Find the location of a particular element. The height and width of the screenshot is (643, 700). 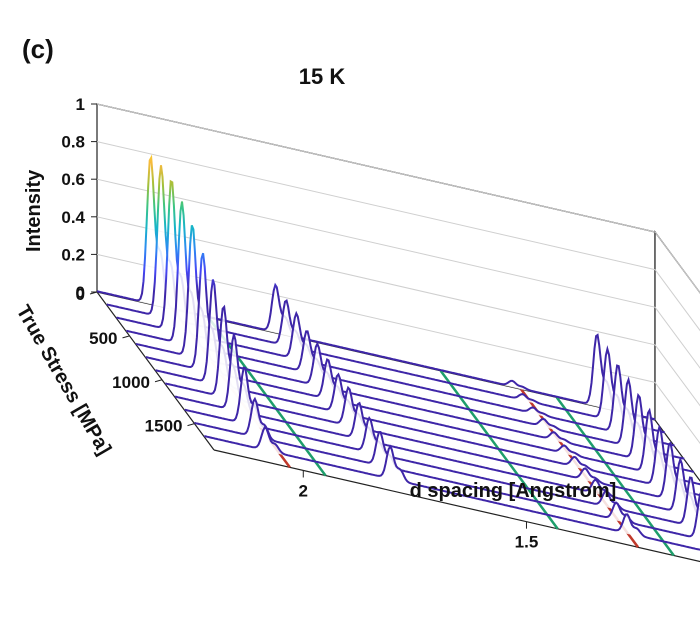

chart-title: 15 K is located at coordinates (322, 76).